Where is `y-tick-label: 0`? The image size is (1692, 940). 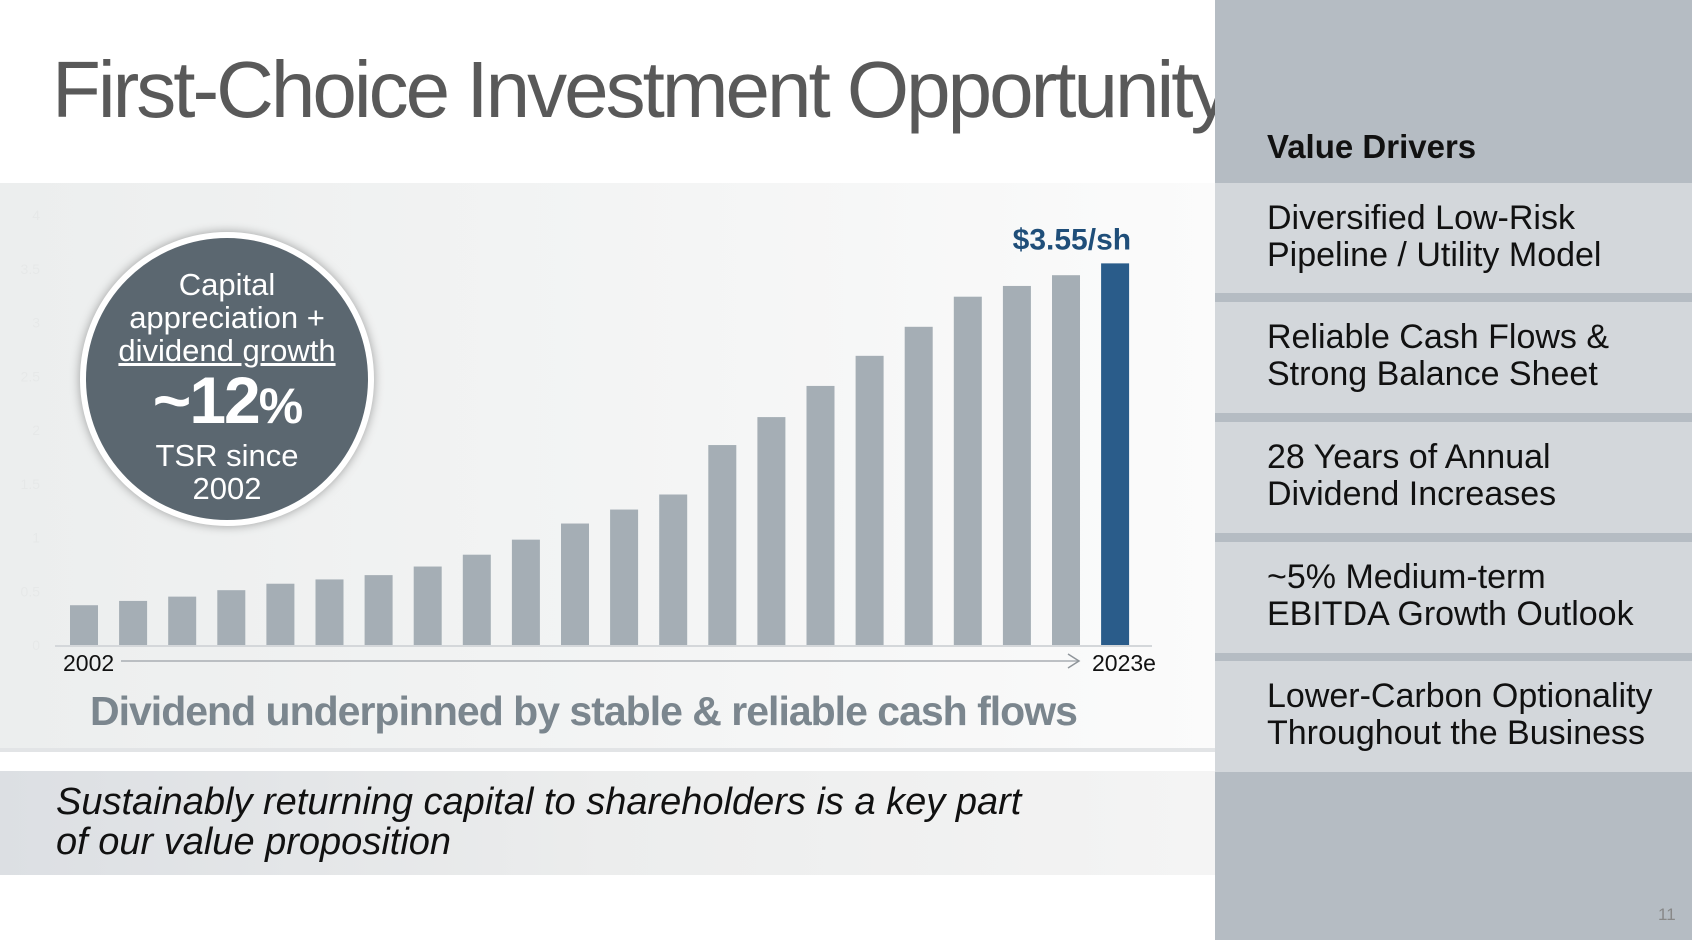 y-tick-label: 0 is located at coordinates (36, 645).